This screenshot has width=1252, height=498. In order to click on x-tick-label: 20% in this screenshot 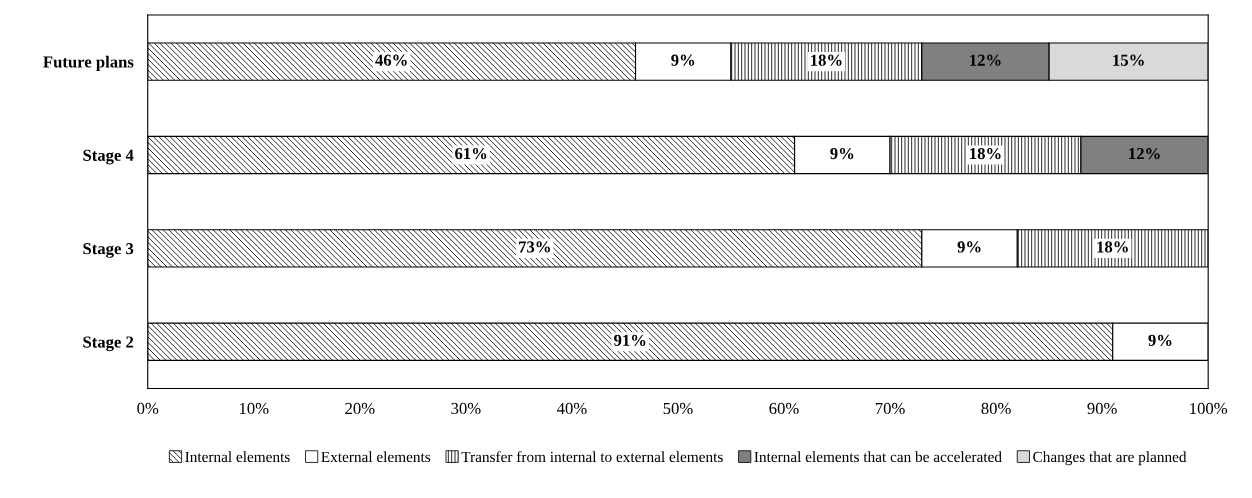, I will do `click(360, 408)`.